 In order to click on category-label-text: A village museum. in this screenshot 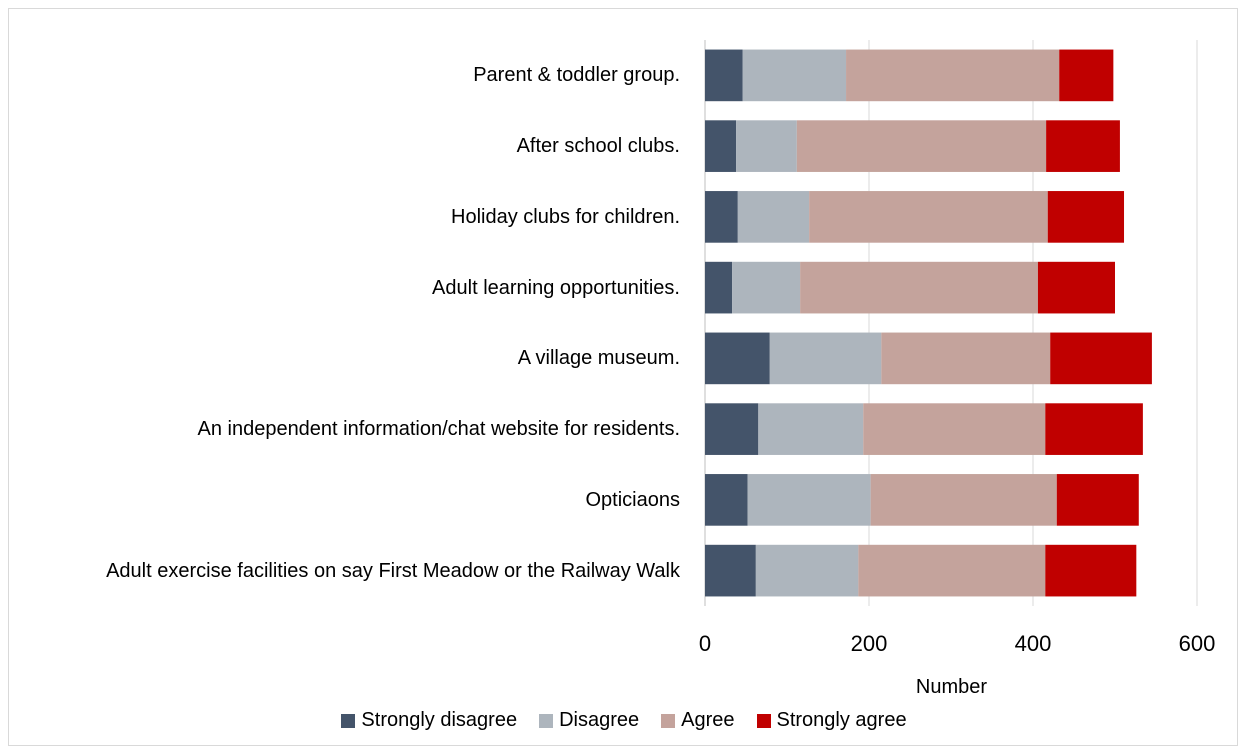, I will do `click(598, 358)`.